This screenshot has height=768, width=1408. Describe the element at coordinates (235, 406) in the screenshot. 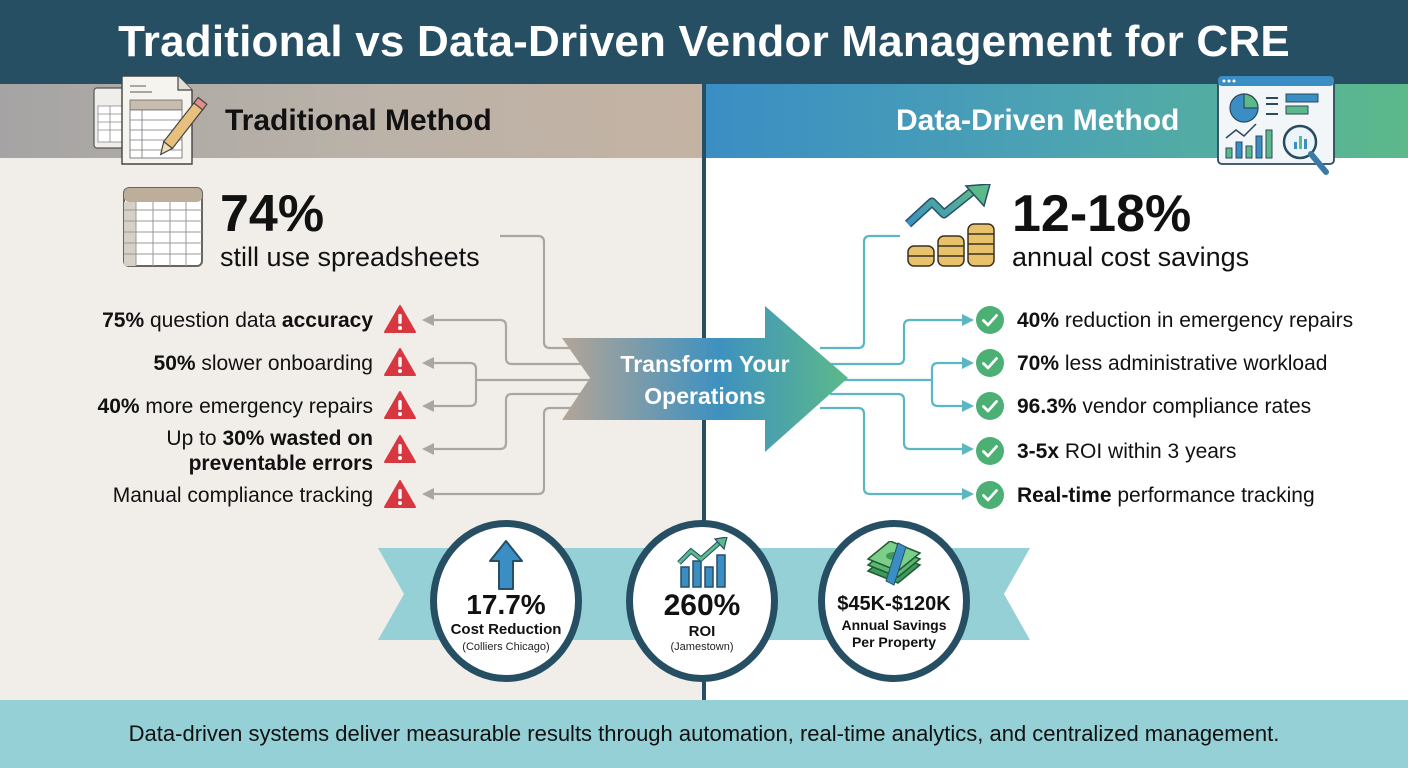

I see `traditional-item-3: 40% more emergency repairs` at that location.